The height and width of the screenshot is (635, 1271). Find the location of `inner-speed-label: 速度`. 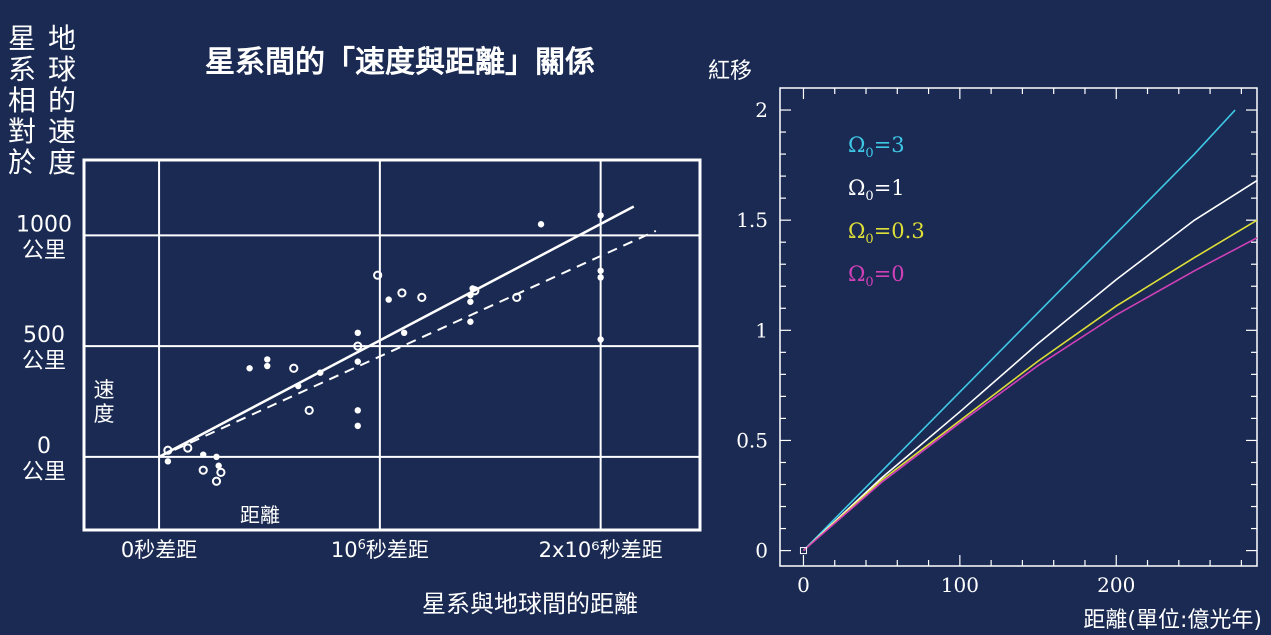

inner-speed-label: 速度 is located at coordinates (104, 402).